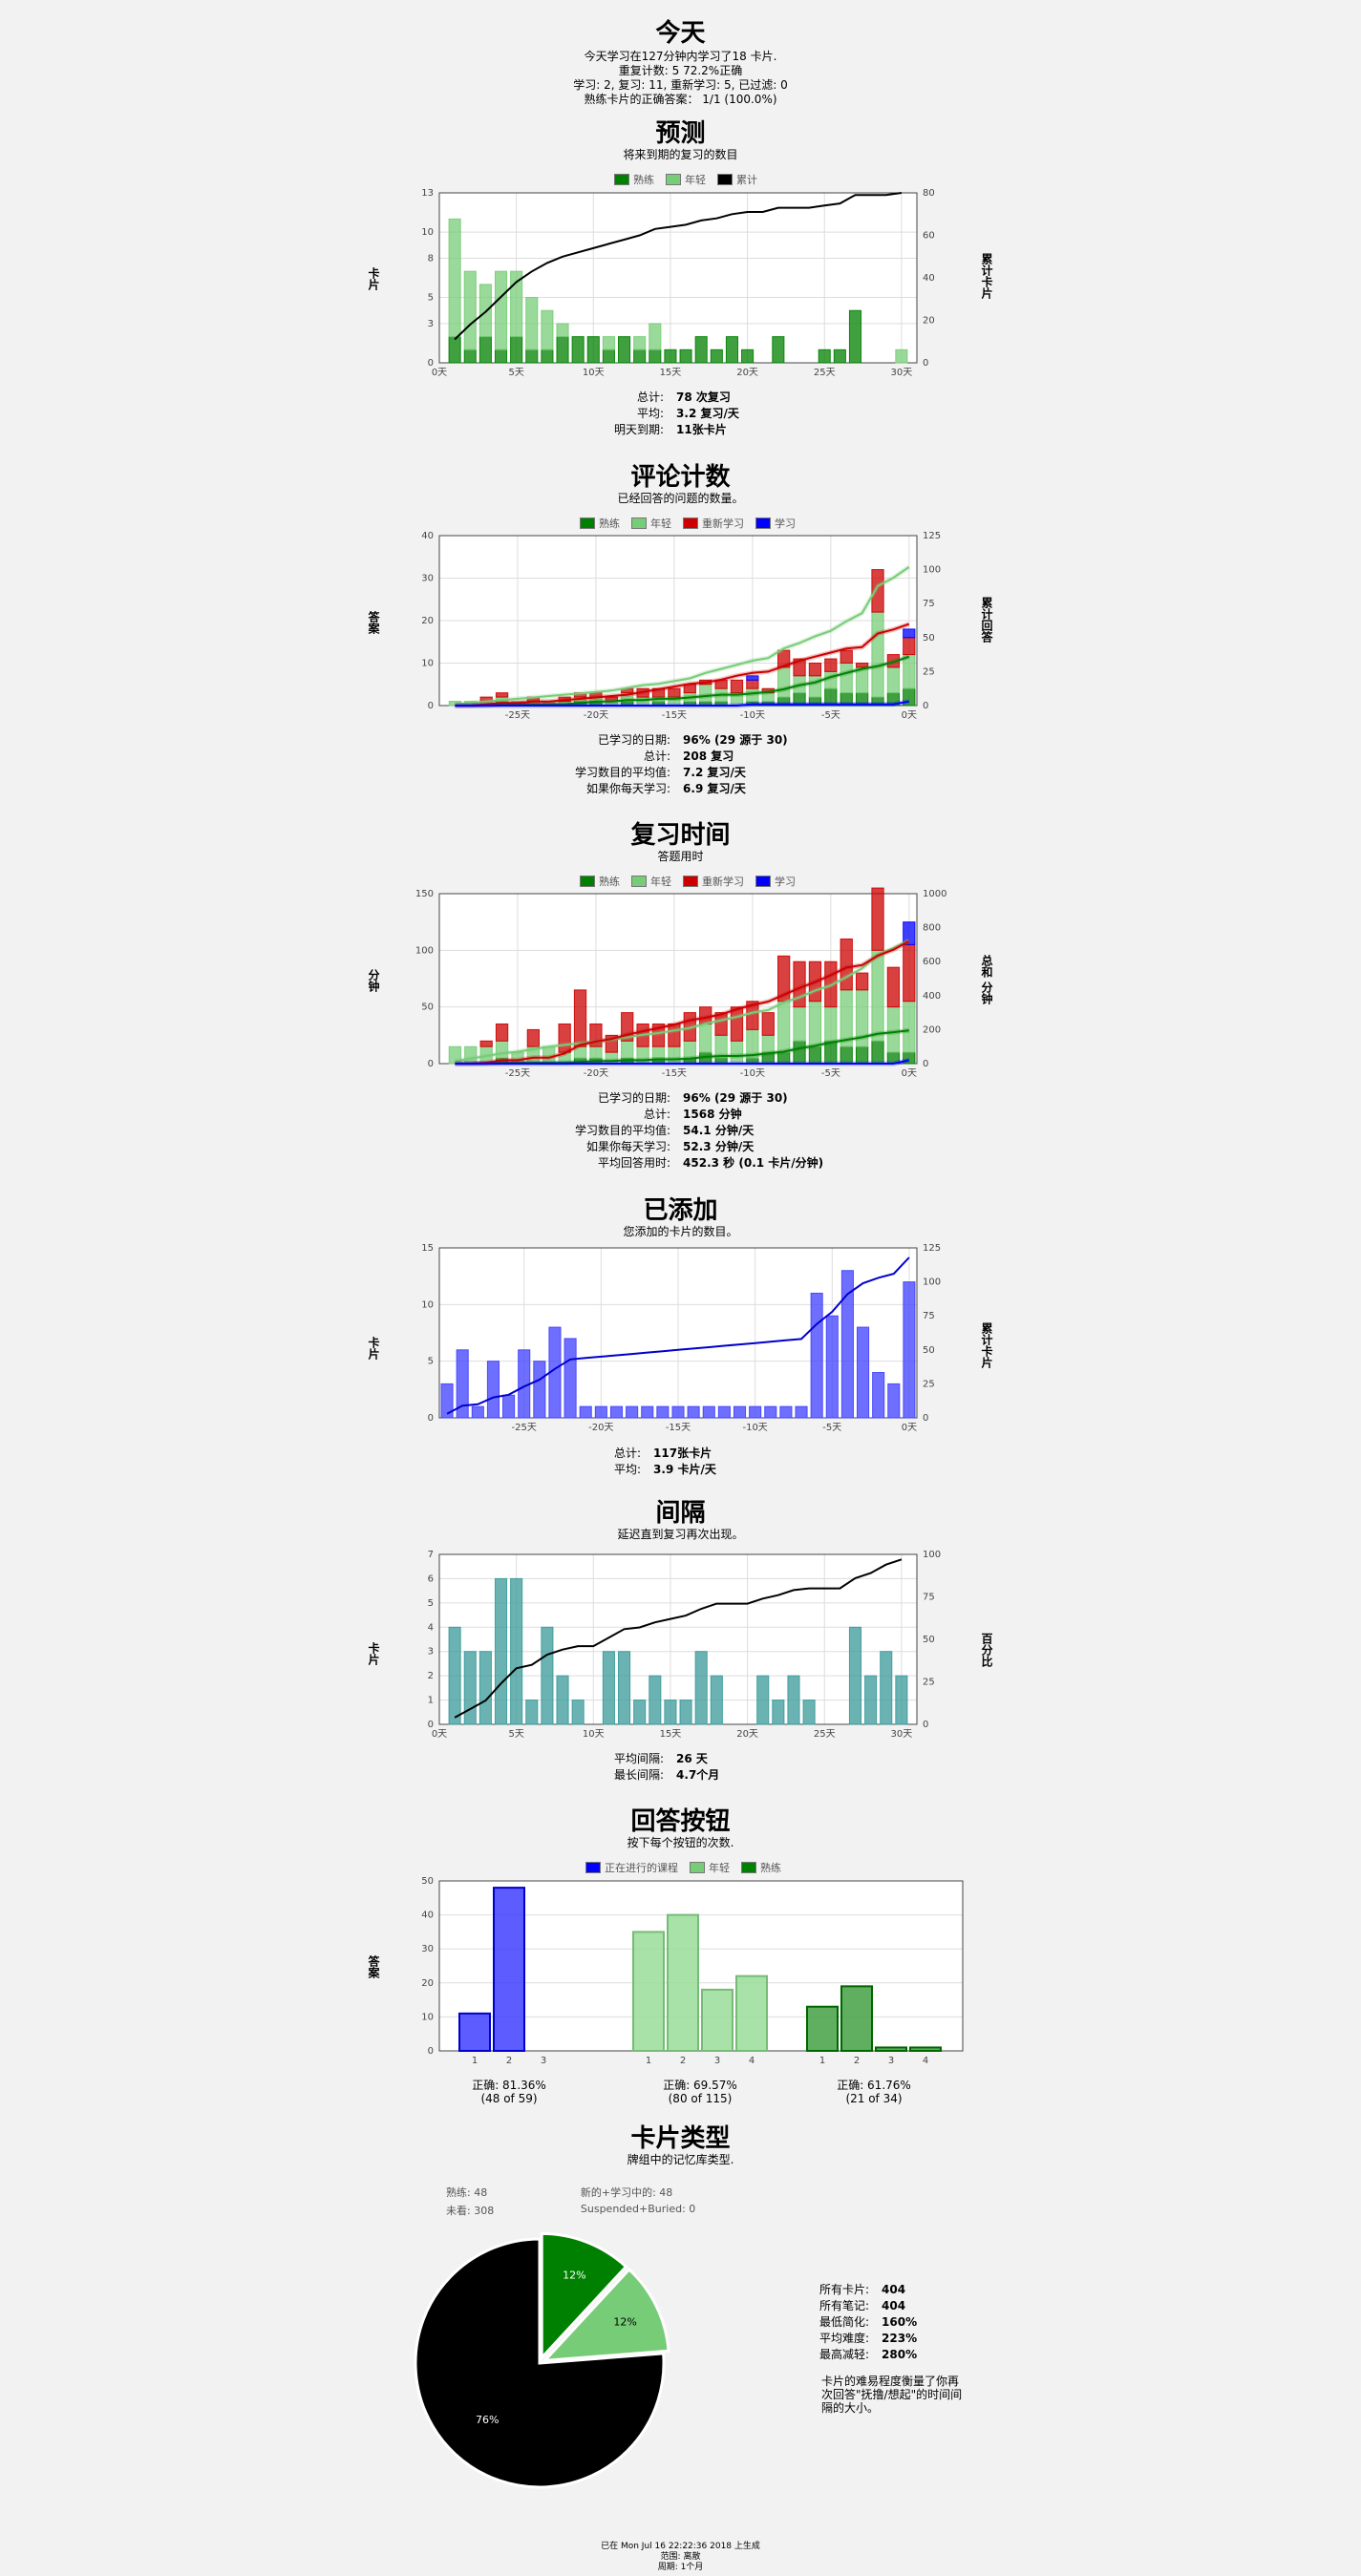  I want to click on legend-item: 重新学习, so click(713, 523).